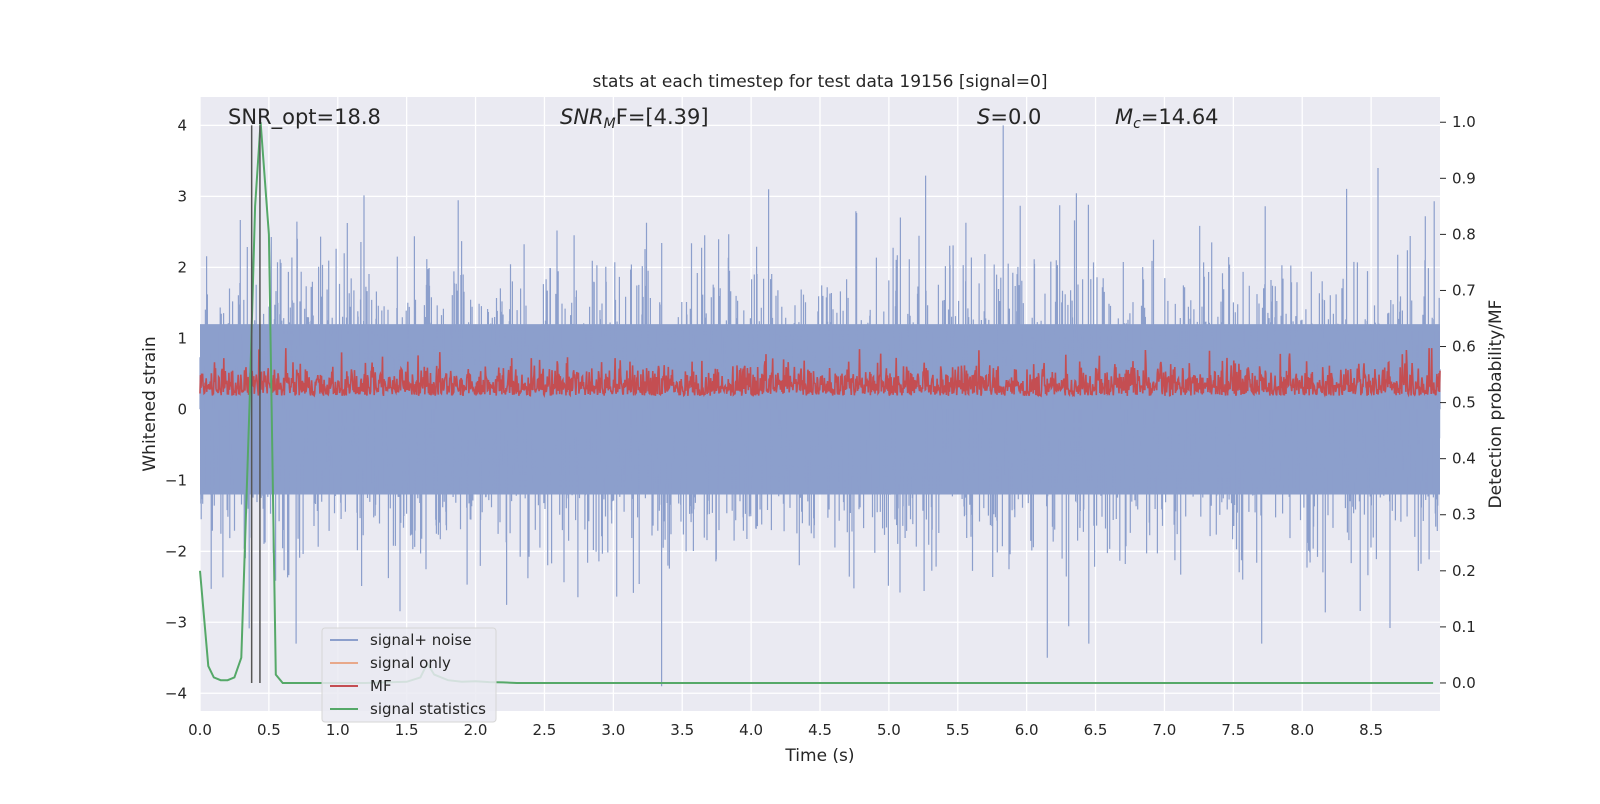  Describe the element at coordinates (889, 730) in the screenshot. I see `x-tick-label: 5.0` at that location.